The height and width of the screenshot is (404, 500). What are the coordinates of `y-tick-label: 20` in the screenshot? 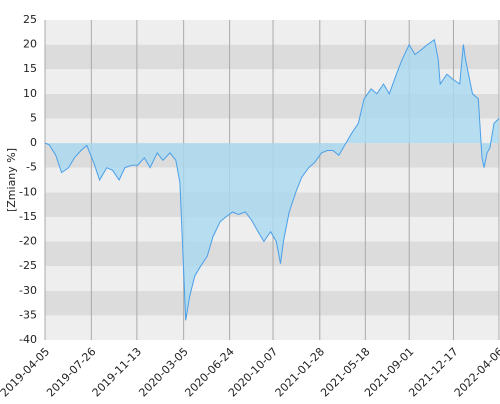 It's located at (30, 44).